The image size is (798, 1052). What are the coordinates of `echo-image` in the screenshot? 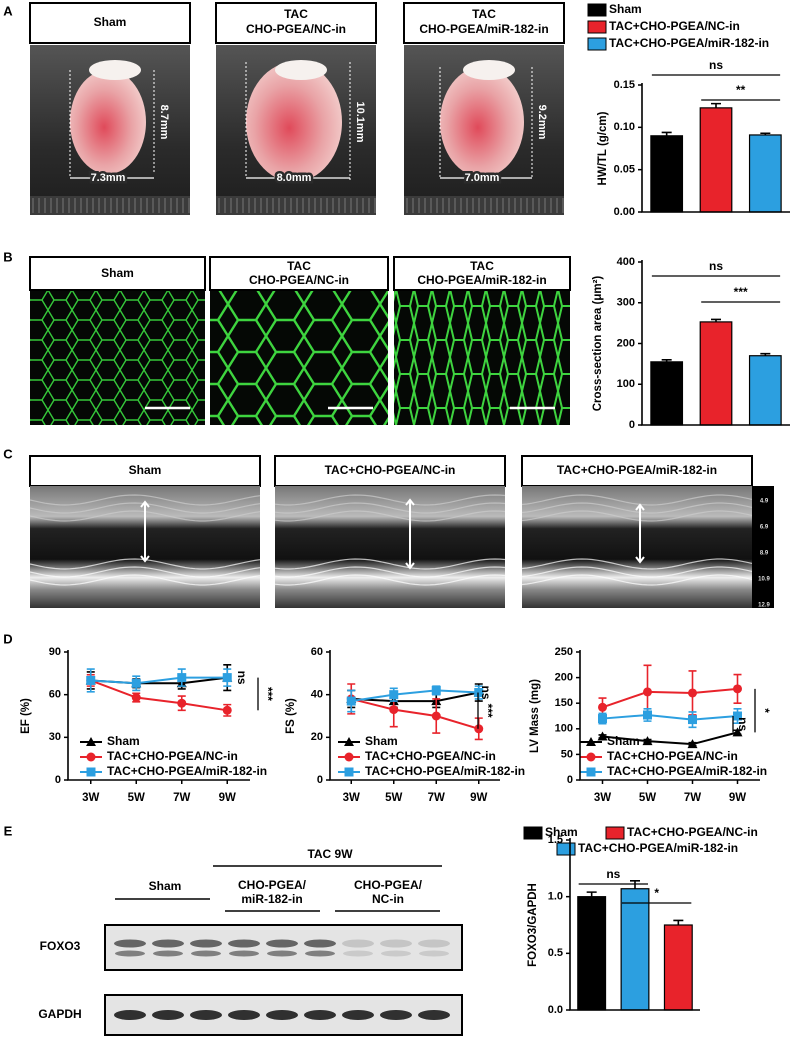 It's located at (390, 547).